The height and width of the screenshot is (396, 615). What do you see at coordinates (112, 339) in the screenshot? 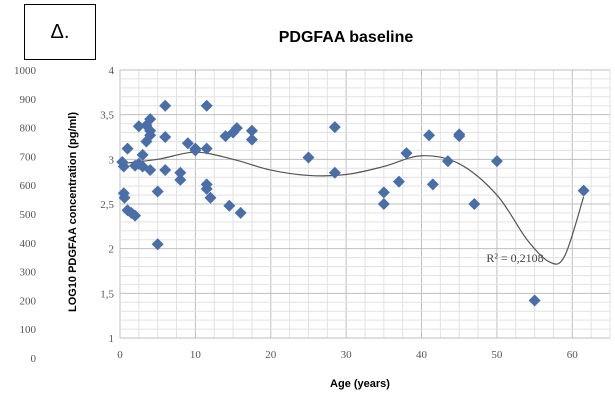
I see `y-tick-label: 1` at bounding box center [112, 339].